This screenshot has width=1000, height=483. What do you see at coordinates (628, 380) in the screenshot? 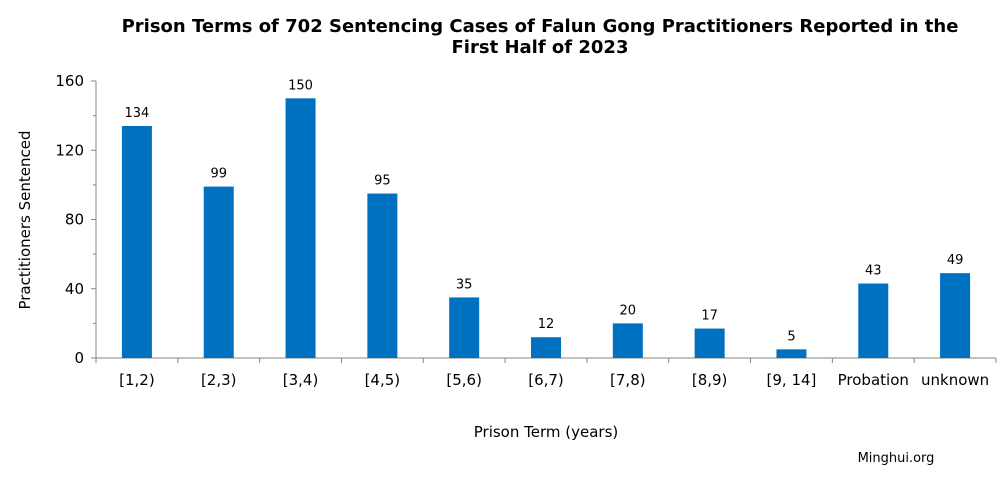
I see `x-tick-label: [7,8)` at bounding box center [628, 380].